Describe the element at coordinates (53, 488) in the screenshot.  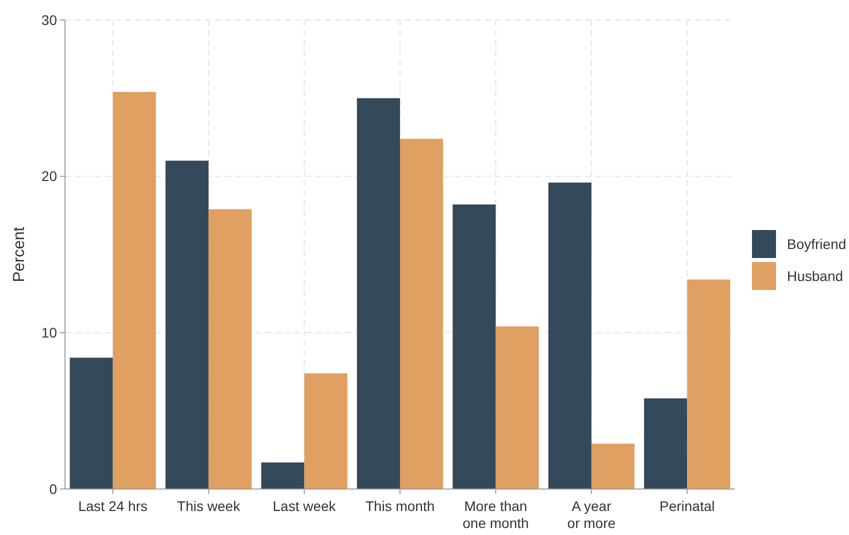
I see `y-tick-label: 0` at that location.